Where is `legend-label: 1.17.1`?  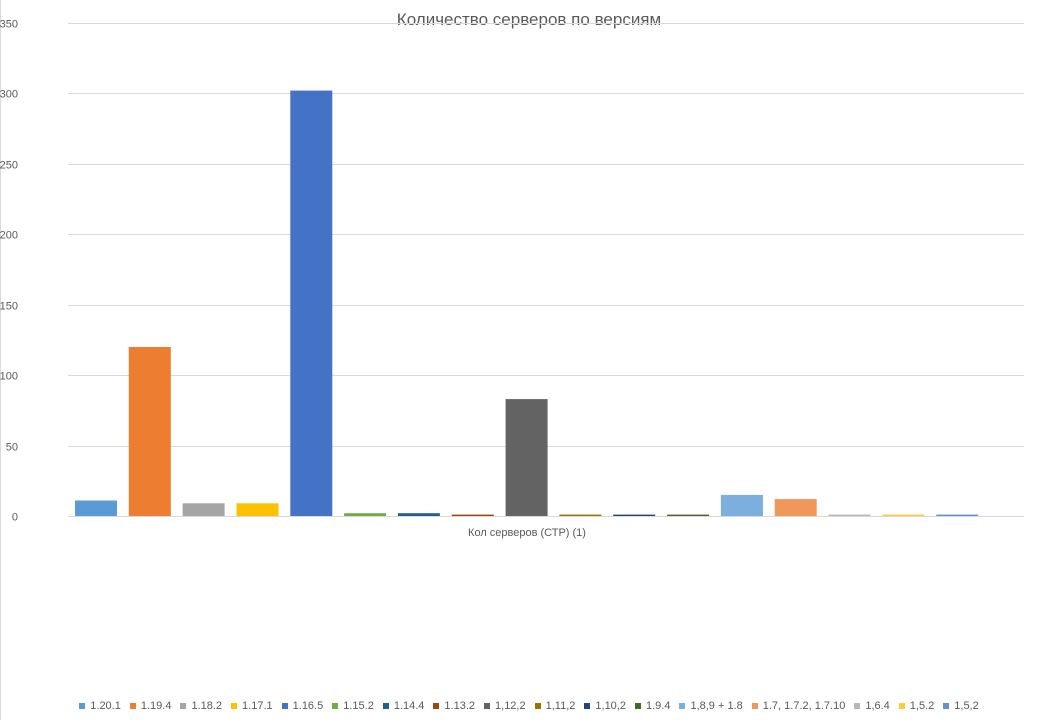 legend-label: 1.17.1 is located at coordinates (257, 706).